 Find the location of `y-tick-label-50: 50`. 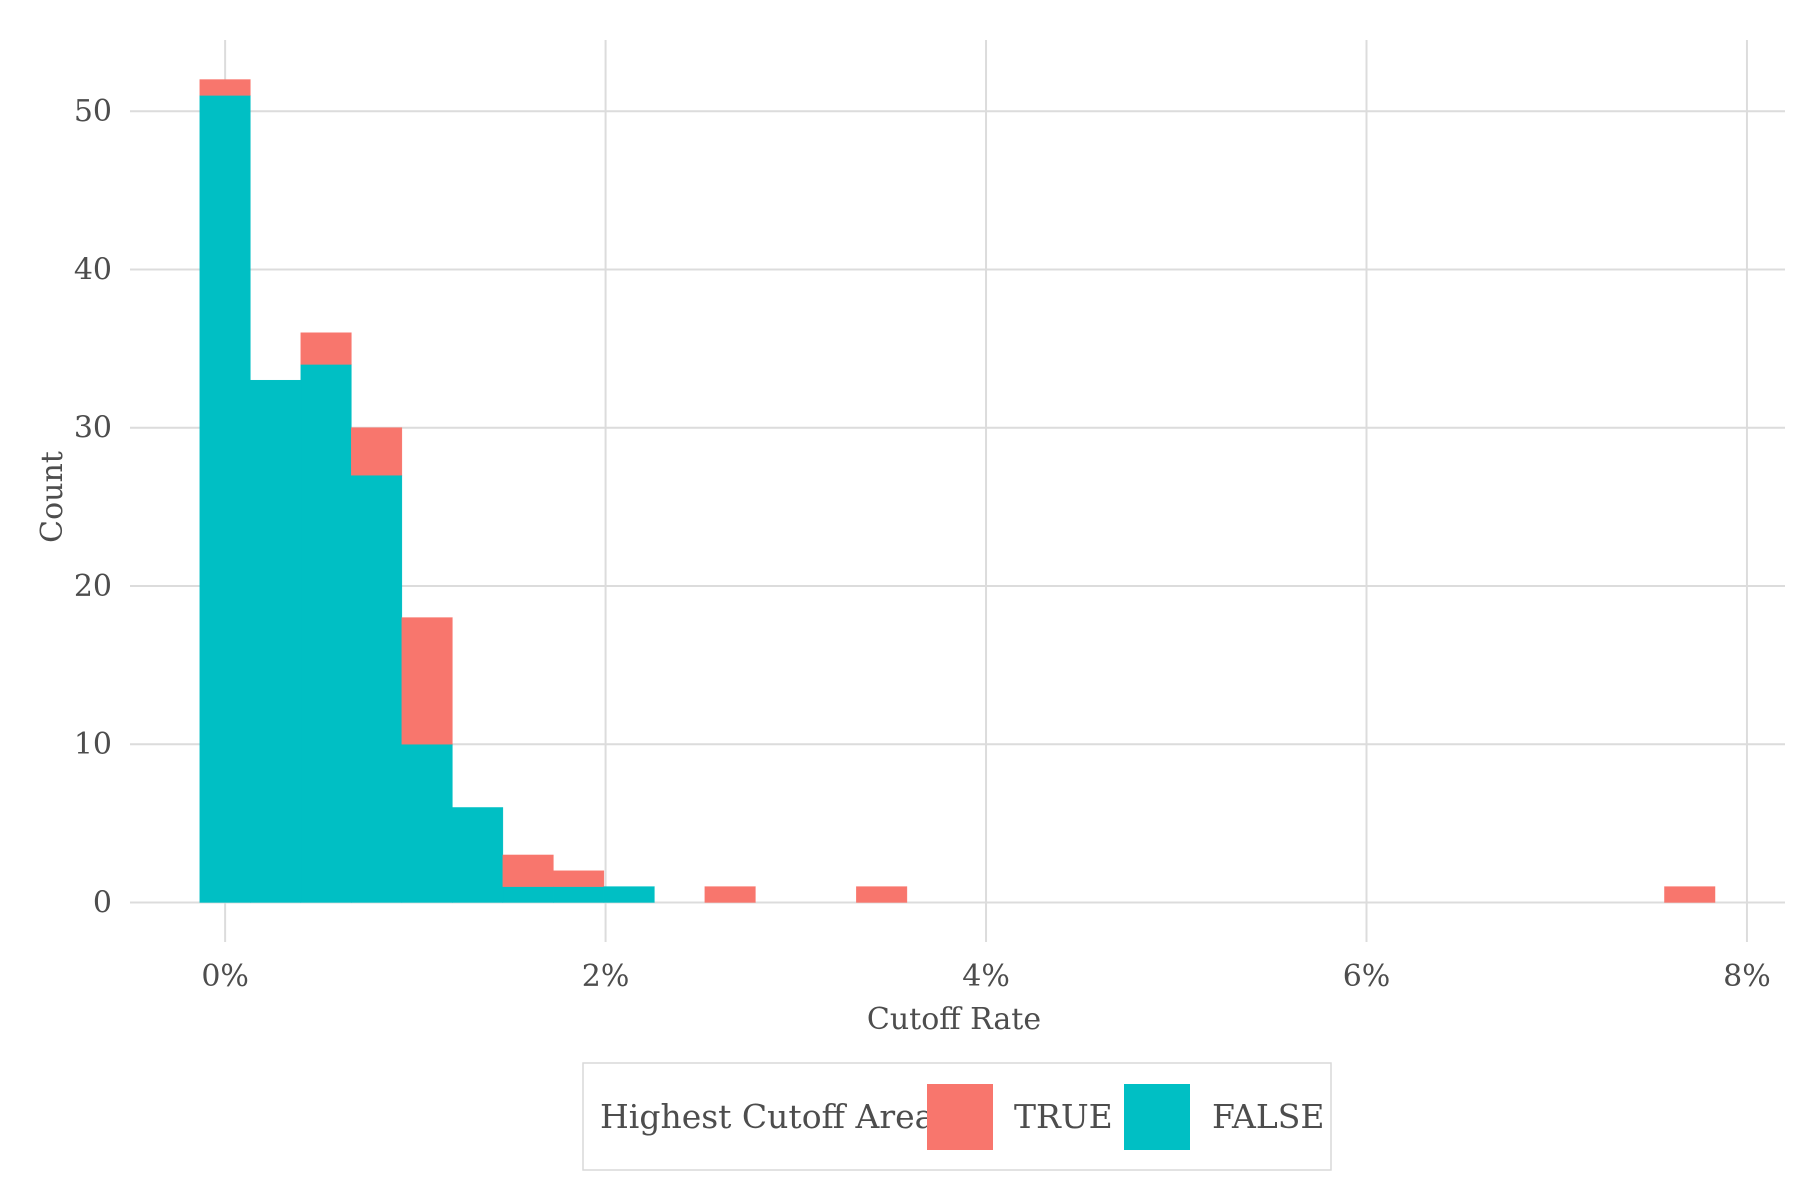

y-tick-label-50: 50 is located at coordinates (93, 111).